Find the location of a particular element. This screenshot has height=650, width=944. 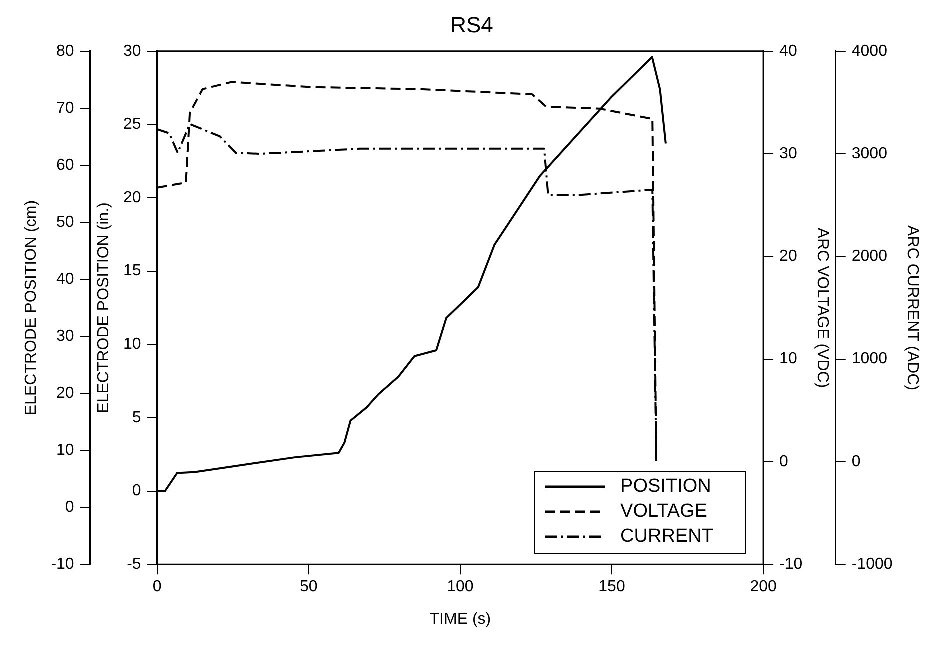

y3-tick-label: -1000 is located at coordinates (872, 565).